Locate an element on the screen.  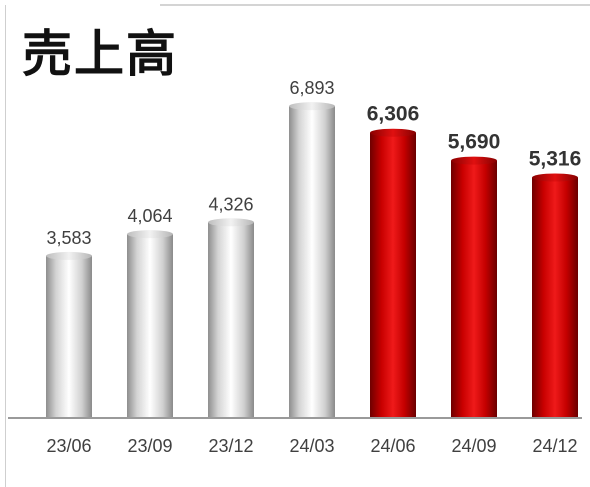
value-label: 3,583 is located at coordinates (68, 238).